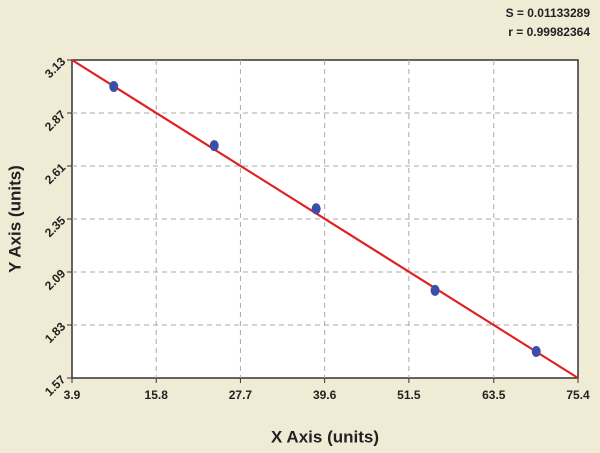 This screenshot has height=453, width=600. I want to click on x-tick-label: 27.7, so click(241, 395).